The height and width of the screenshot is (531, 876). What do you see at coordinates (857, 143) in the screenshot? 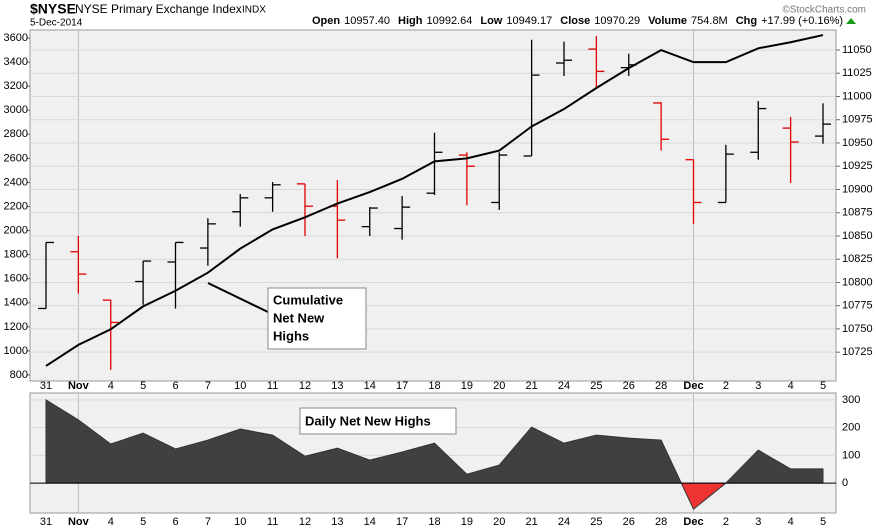
I see `y2-tick-label: 10950` at bounding box center [857, 143].